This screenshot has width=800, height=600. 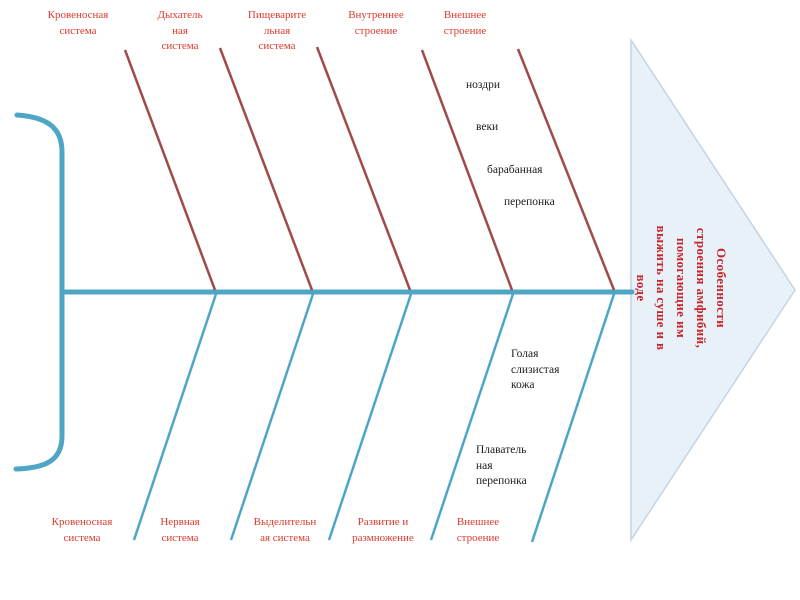 I want to click on sublabel-eardrum-word2: перепонка, so click(x=529, y=202).